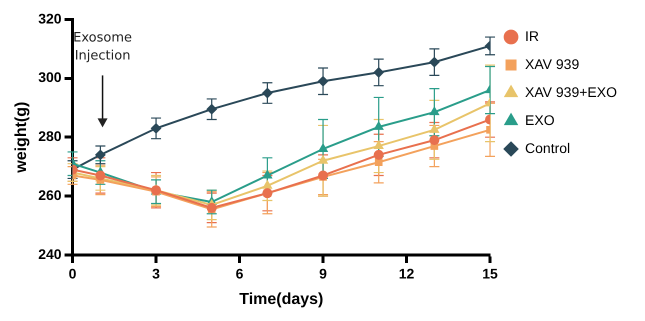 Image resolution: width=645 pixels, height=321 pixels. Describe the element at coordinates (50, 254) in the screenshot. I see `y-tick-label: 240` at that location.